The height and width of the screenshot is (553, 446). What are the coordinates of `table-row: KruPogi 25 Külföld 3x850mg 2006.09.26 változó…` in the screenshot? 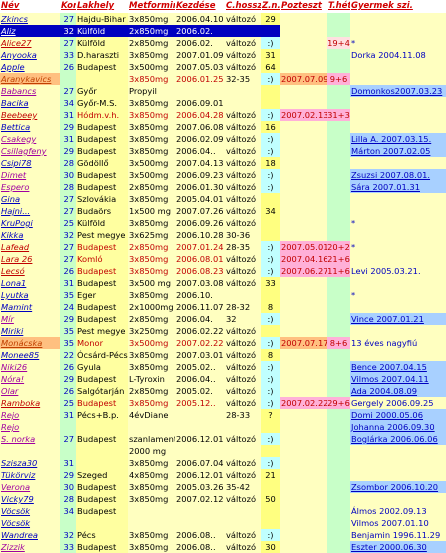 It's located at (223, 223).